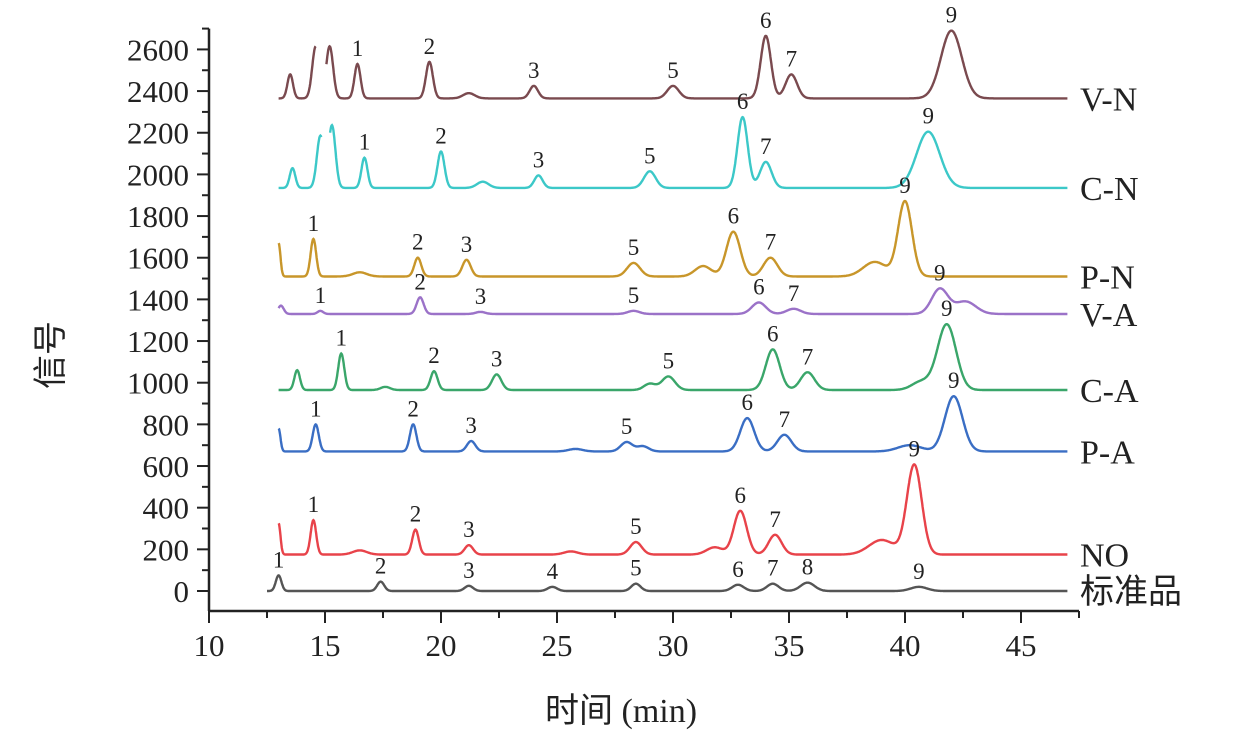 Image resolution: width=1260 pixels, height=735 pixels. I want to click on x-axis-label: 时间 (min), so click(621, 711).